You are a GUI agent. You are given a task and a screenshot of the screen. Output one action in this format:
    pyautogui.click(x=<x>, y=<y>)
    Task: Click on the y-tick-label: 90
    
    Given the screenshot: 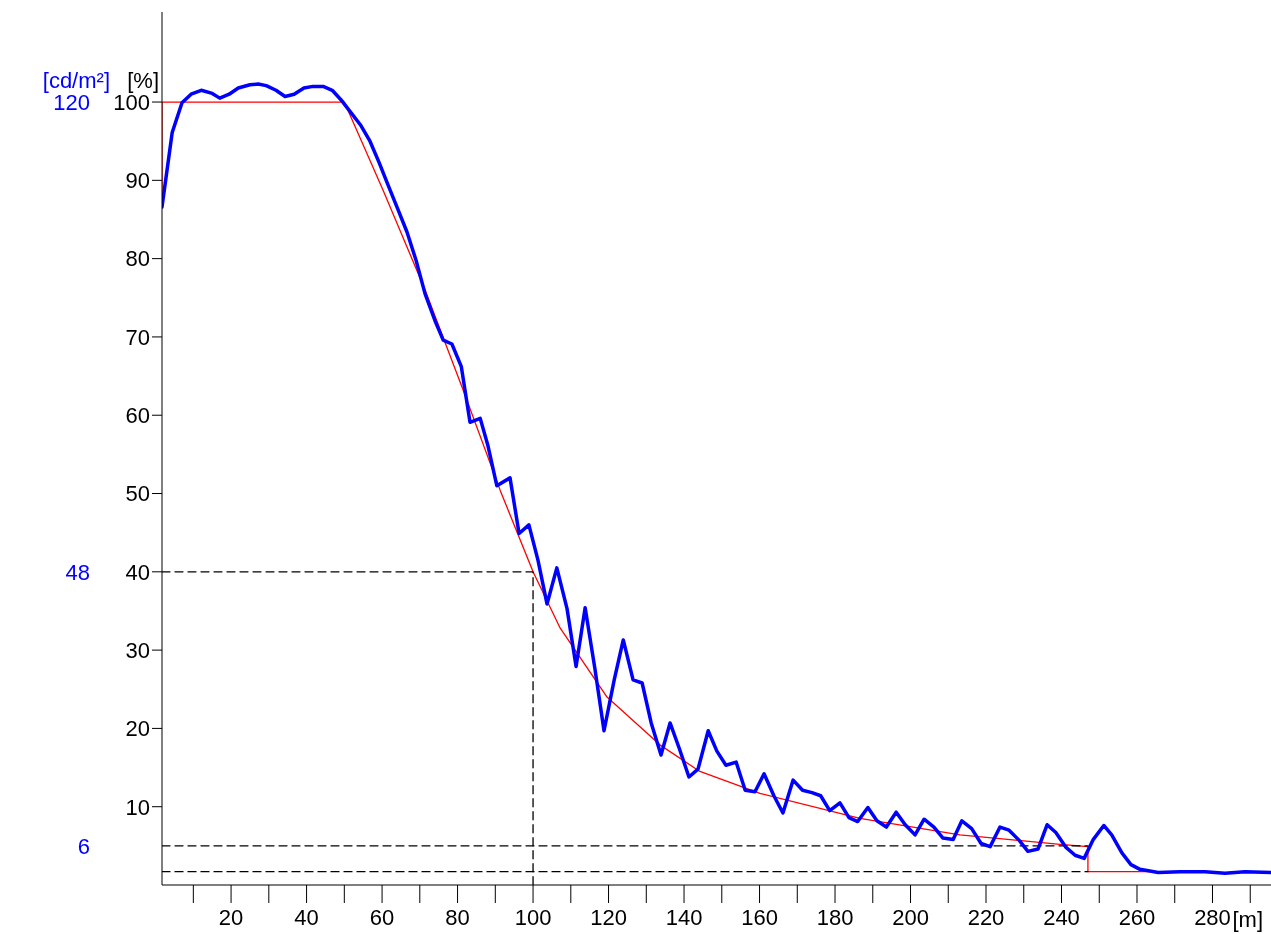 What is the action you would take?
    pyautogui.click(x=137, y=181)
    